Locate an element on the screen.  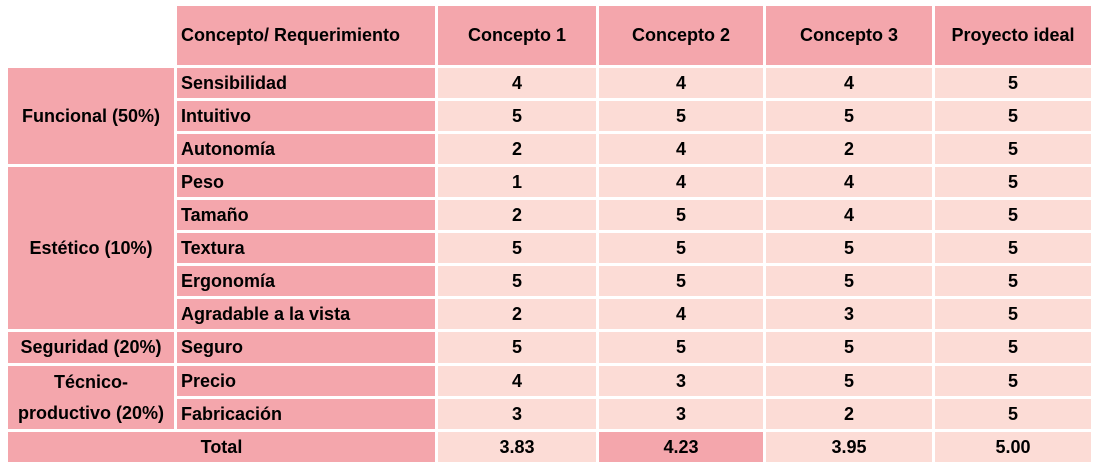
requirement-label: Intuitivo is located at coordinates (306, 116).